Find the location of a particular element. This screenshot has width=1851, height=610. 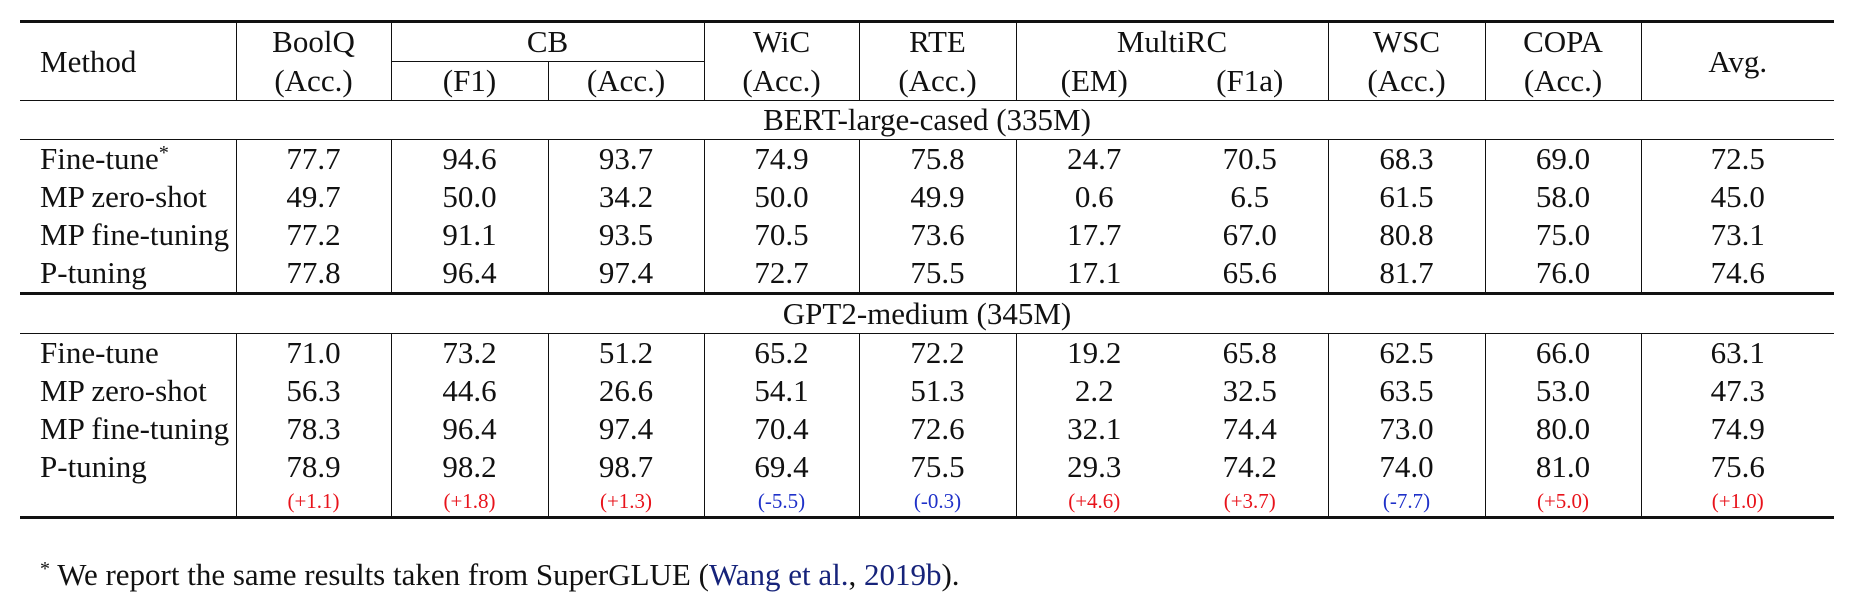

value-cb-f1: 73.2 is located at coordinates (469, 352).